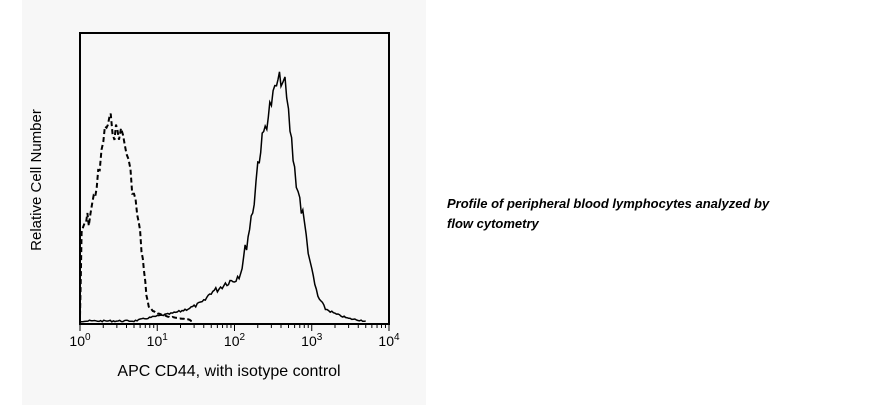 Image resolution: width=884 pixels, height=419 pixels. What do you see at coordinates (397, 337) in the screenshot?
I see `tick-label-exponent: 4` at bounding box center [397, 337].